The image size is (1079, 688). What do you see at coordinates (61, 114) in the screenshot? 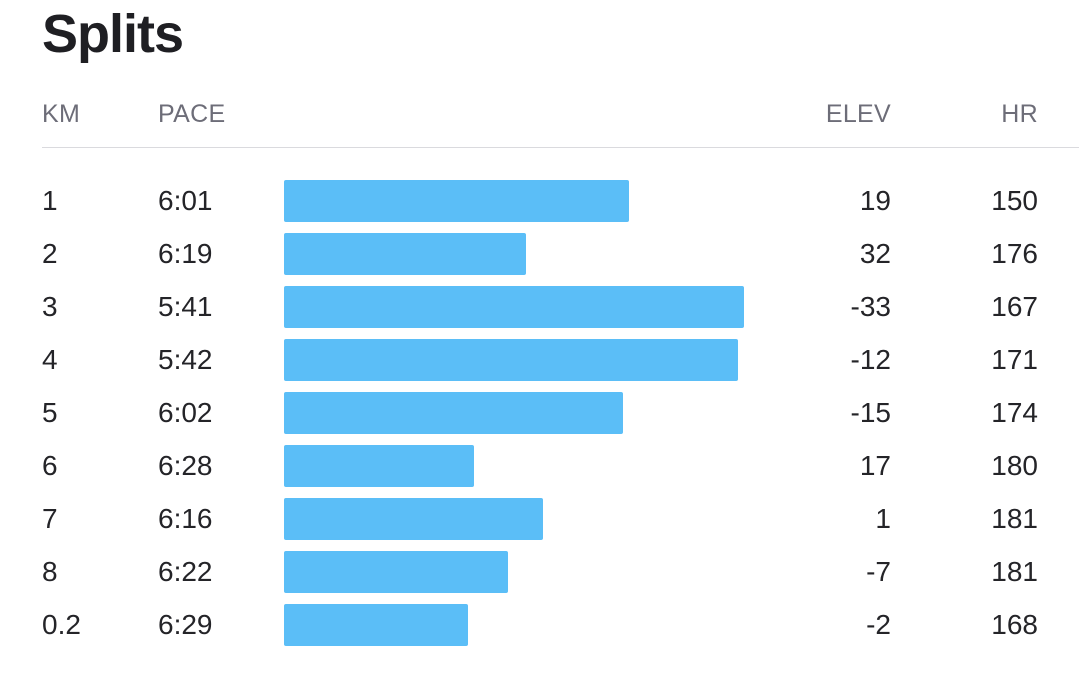
I see `column-header-km: KM` at bounding box center [61, 114].